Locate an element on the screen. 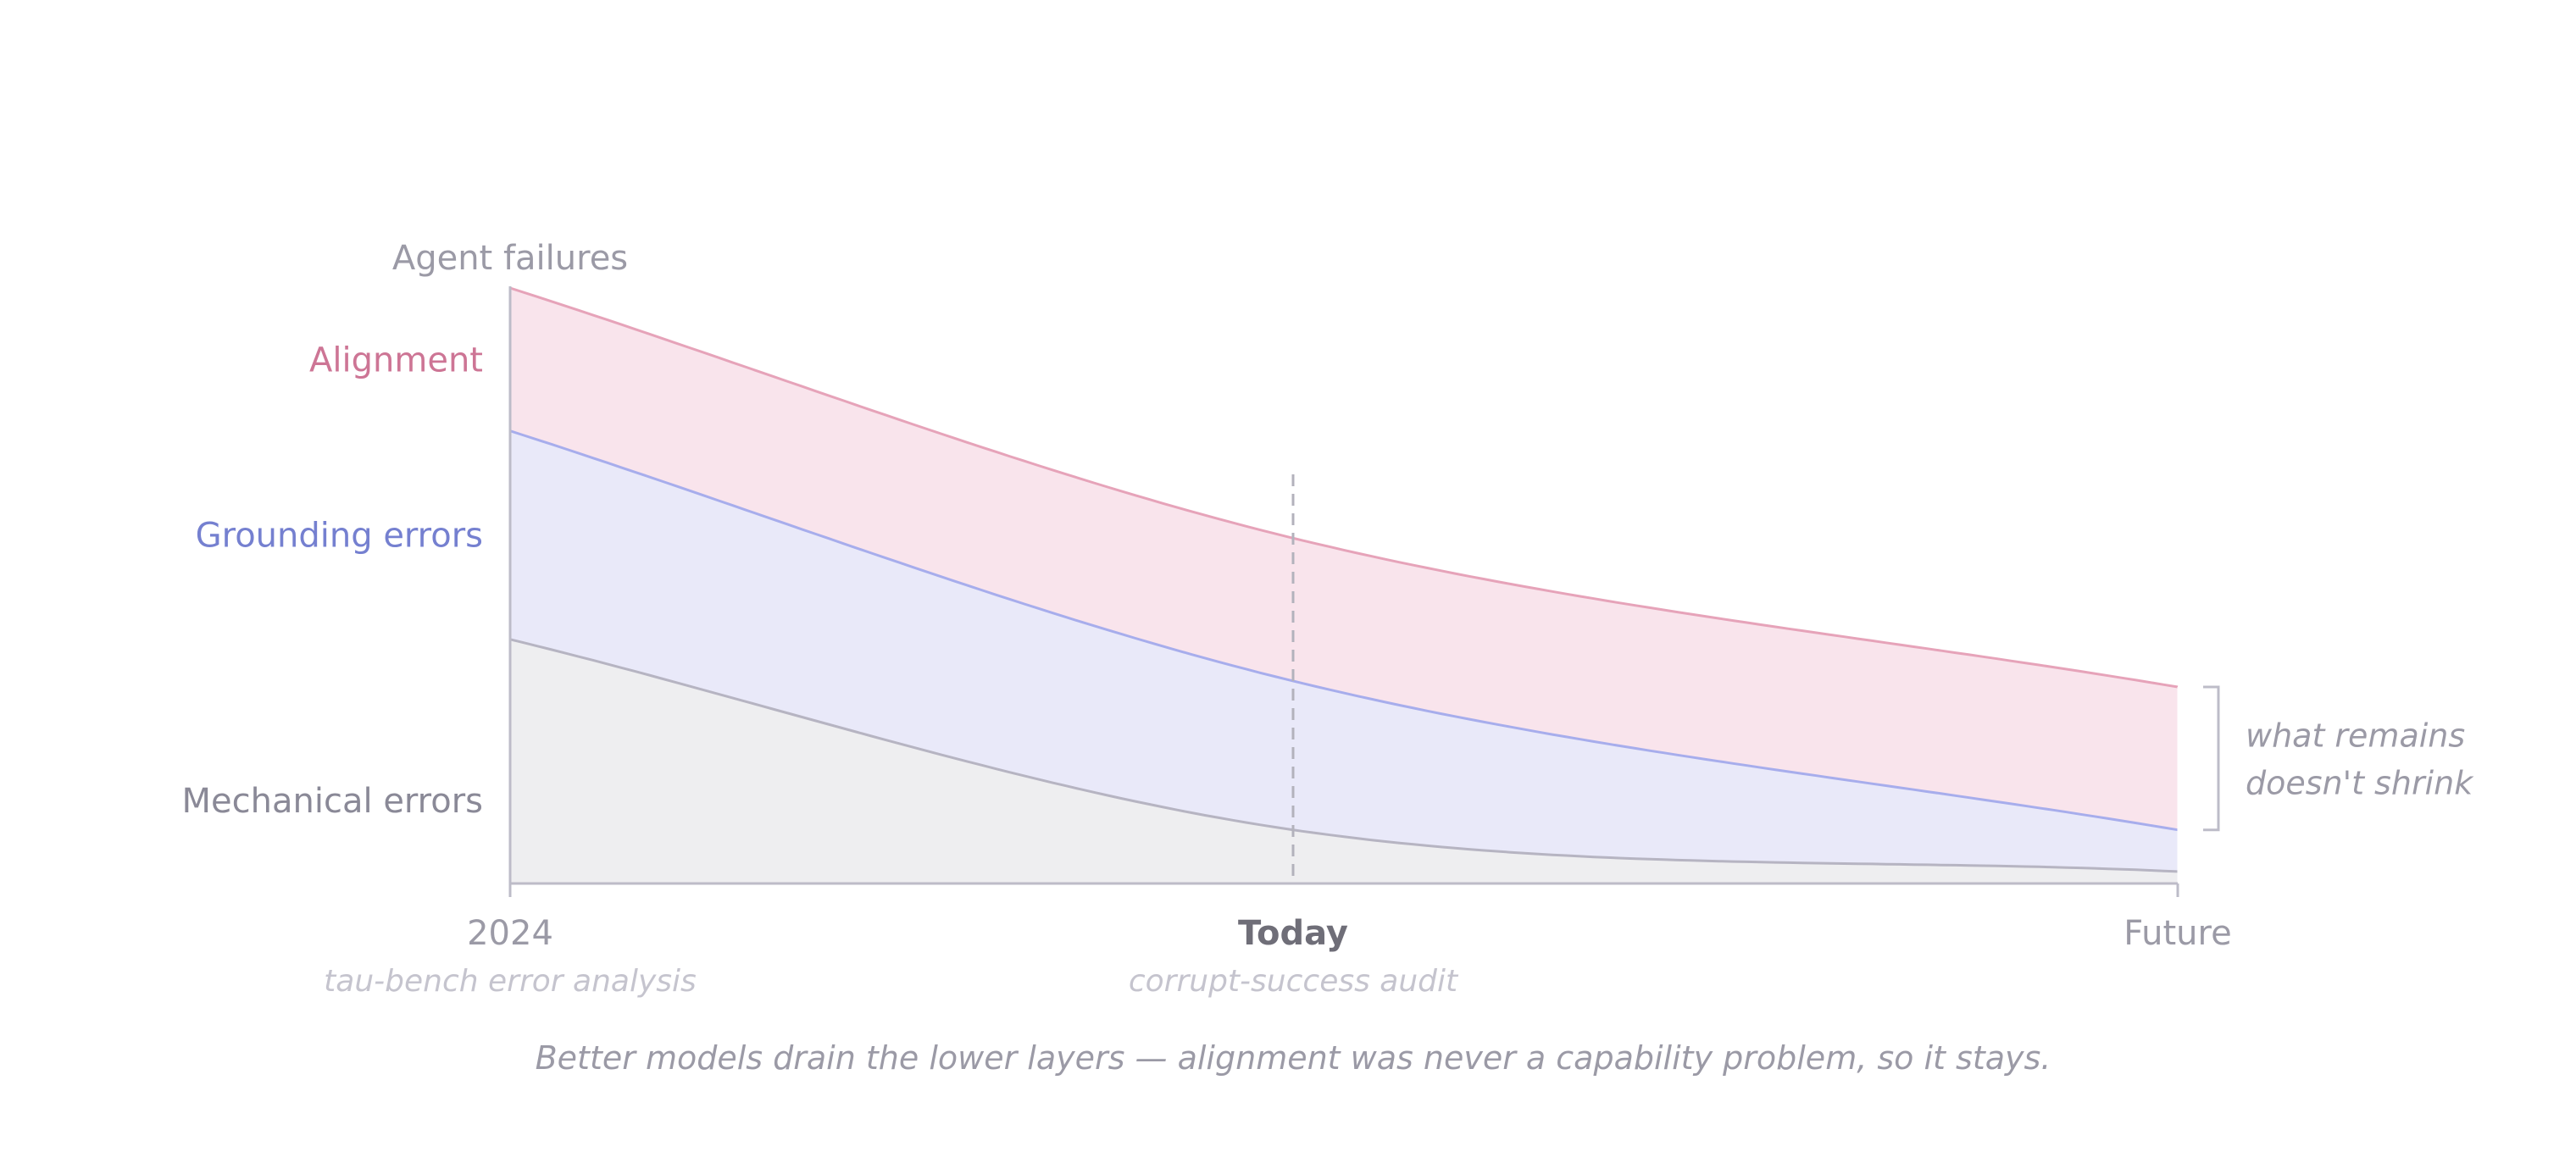  bracket-annotation-line-1: what remains is located at coordinates (2355, 735).